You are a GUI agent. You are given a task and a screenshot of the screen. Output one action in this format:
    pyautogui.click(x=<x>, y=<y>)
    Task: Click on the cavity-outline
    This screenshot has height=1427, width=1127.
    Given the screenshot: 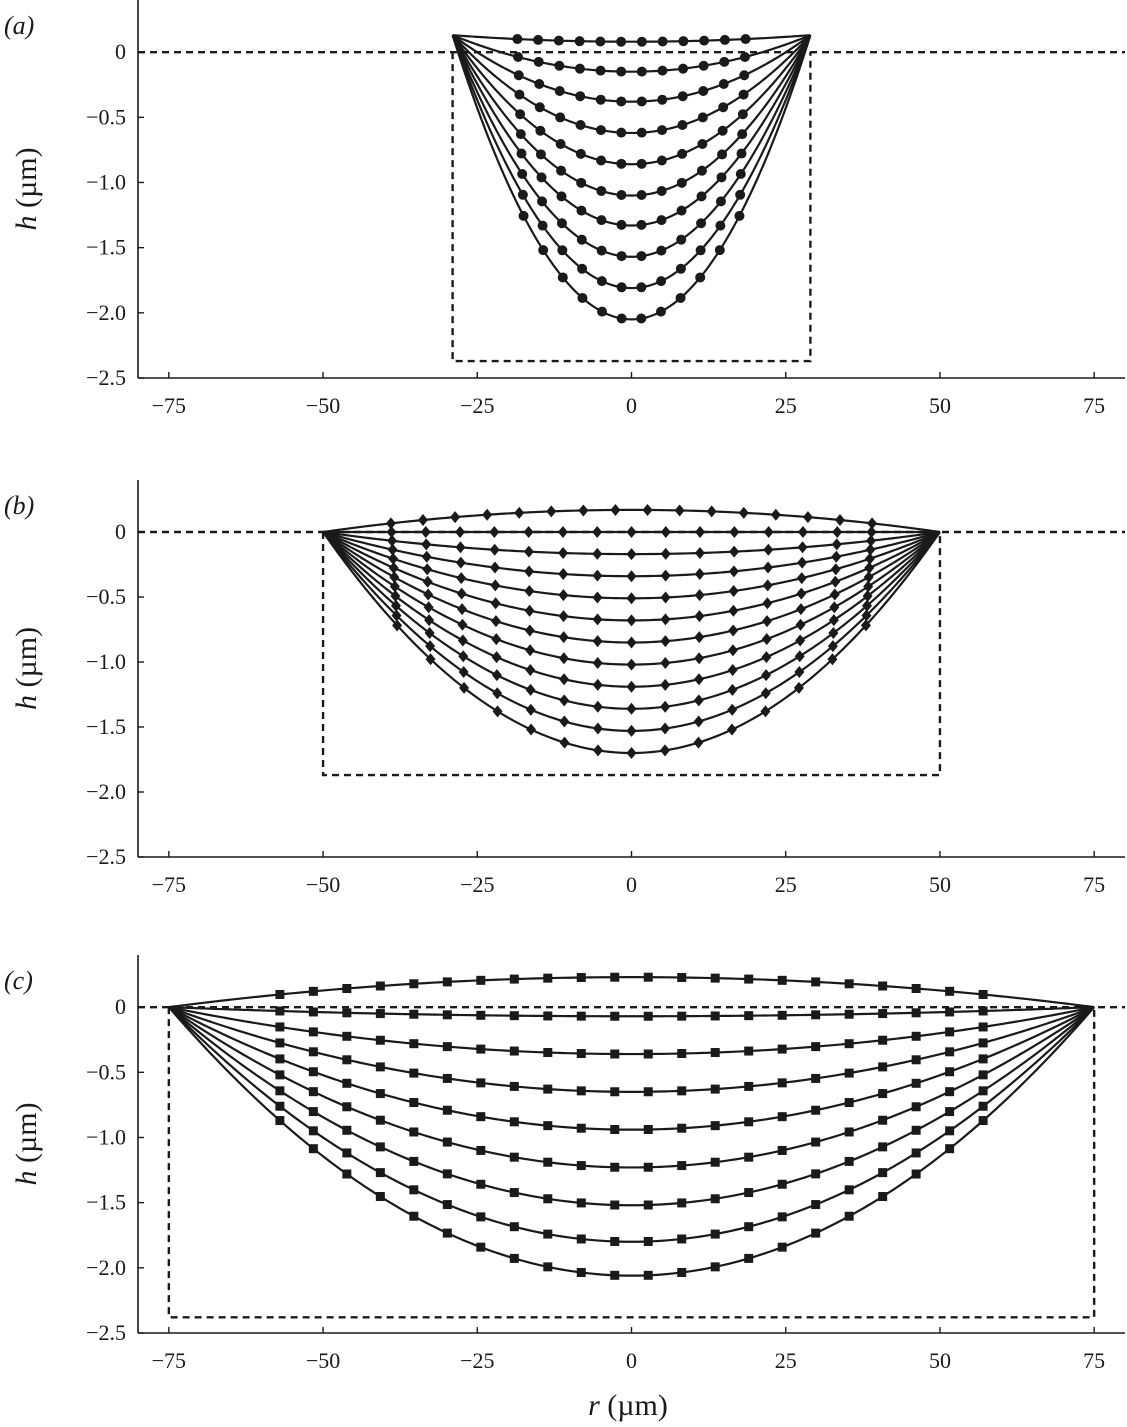 What is the action you would take?
    pyautogui.click(x=631, y=207)
    